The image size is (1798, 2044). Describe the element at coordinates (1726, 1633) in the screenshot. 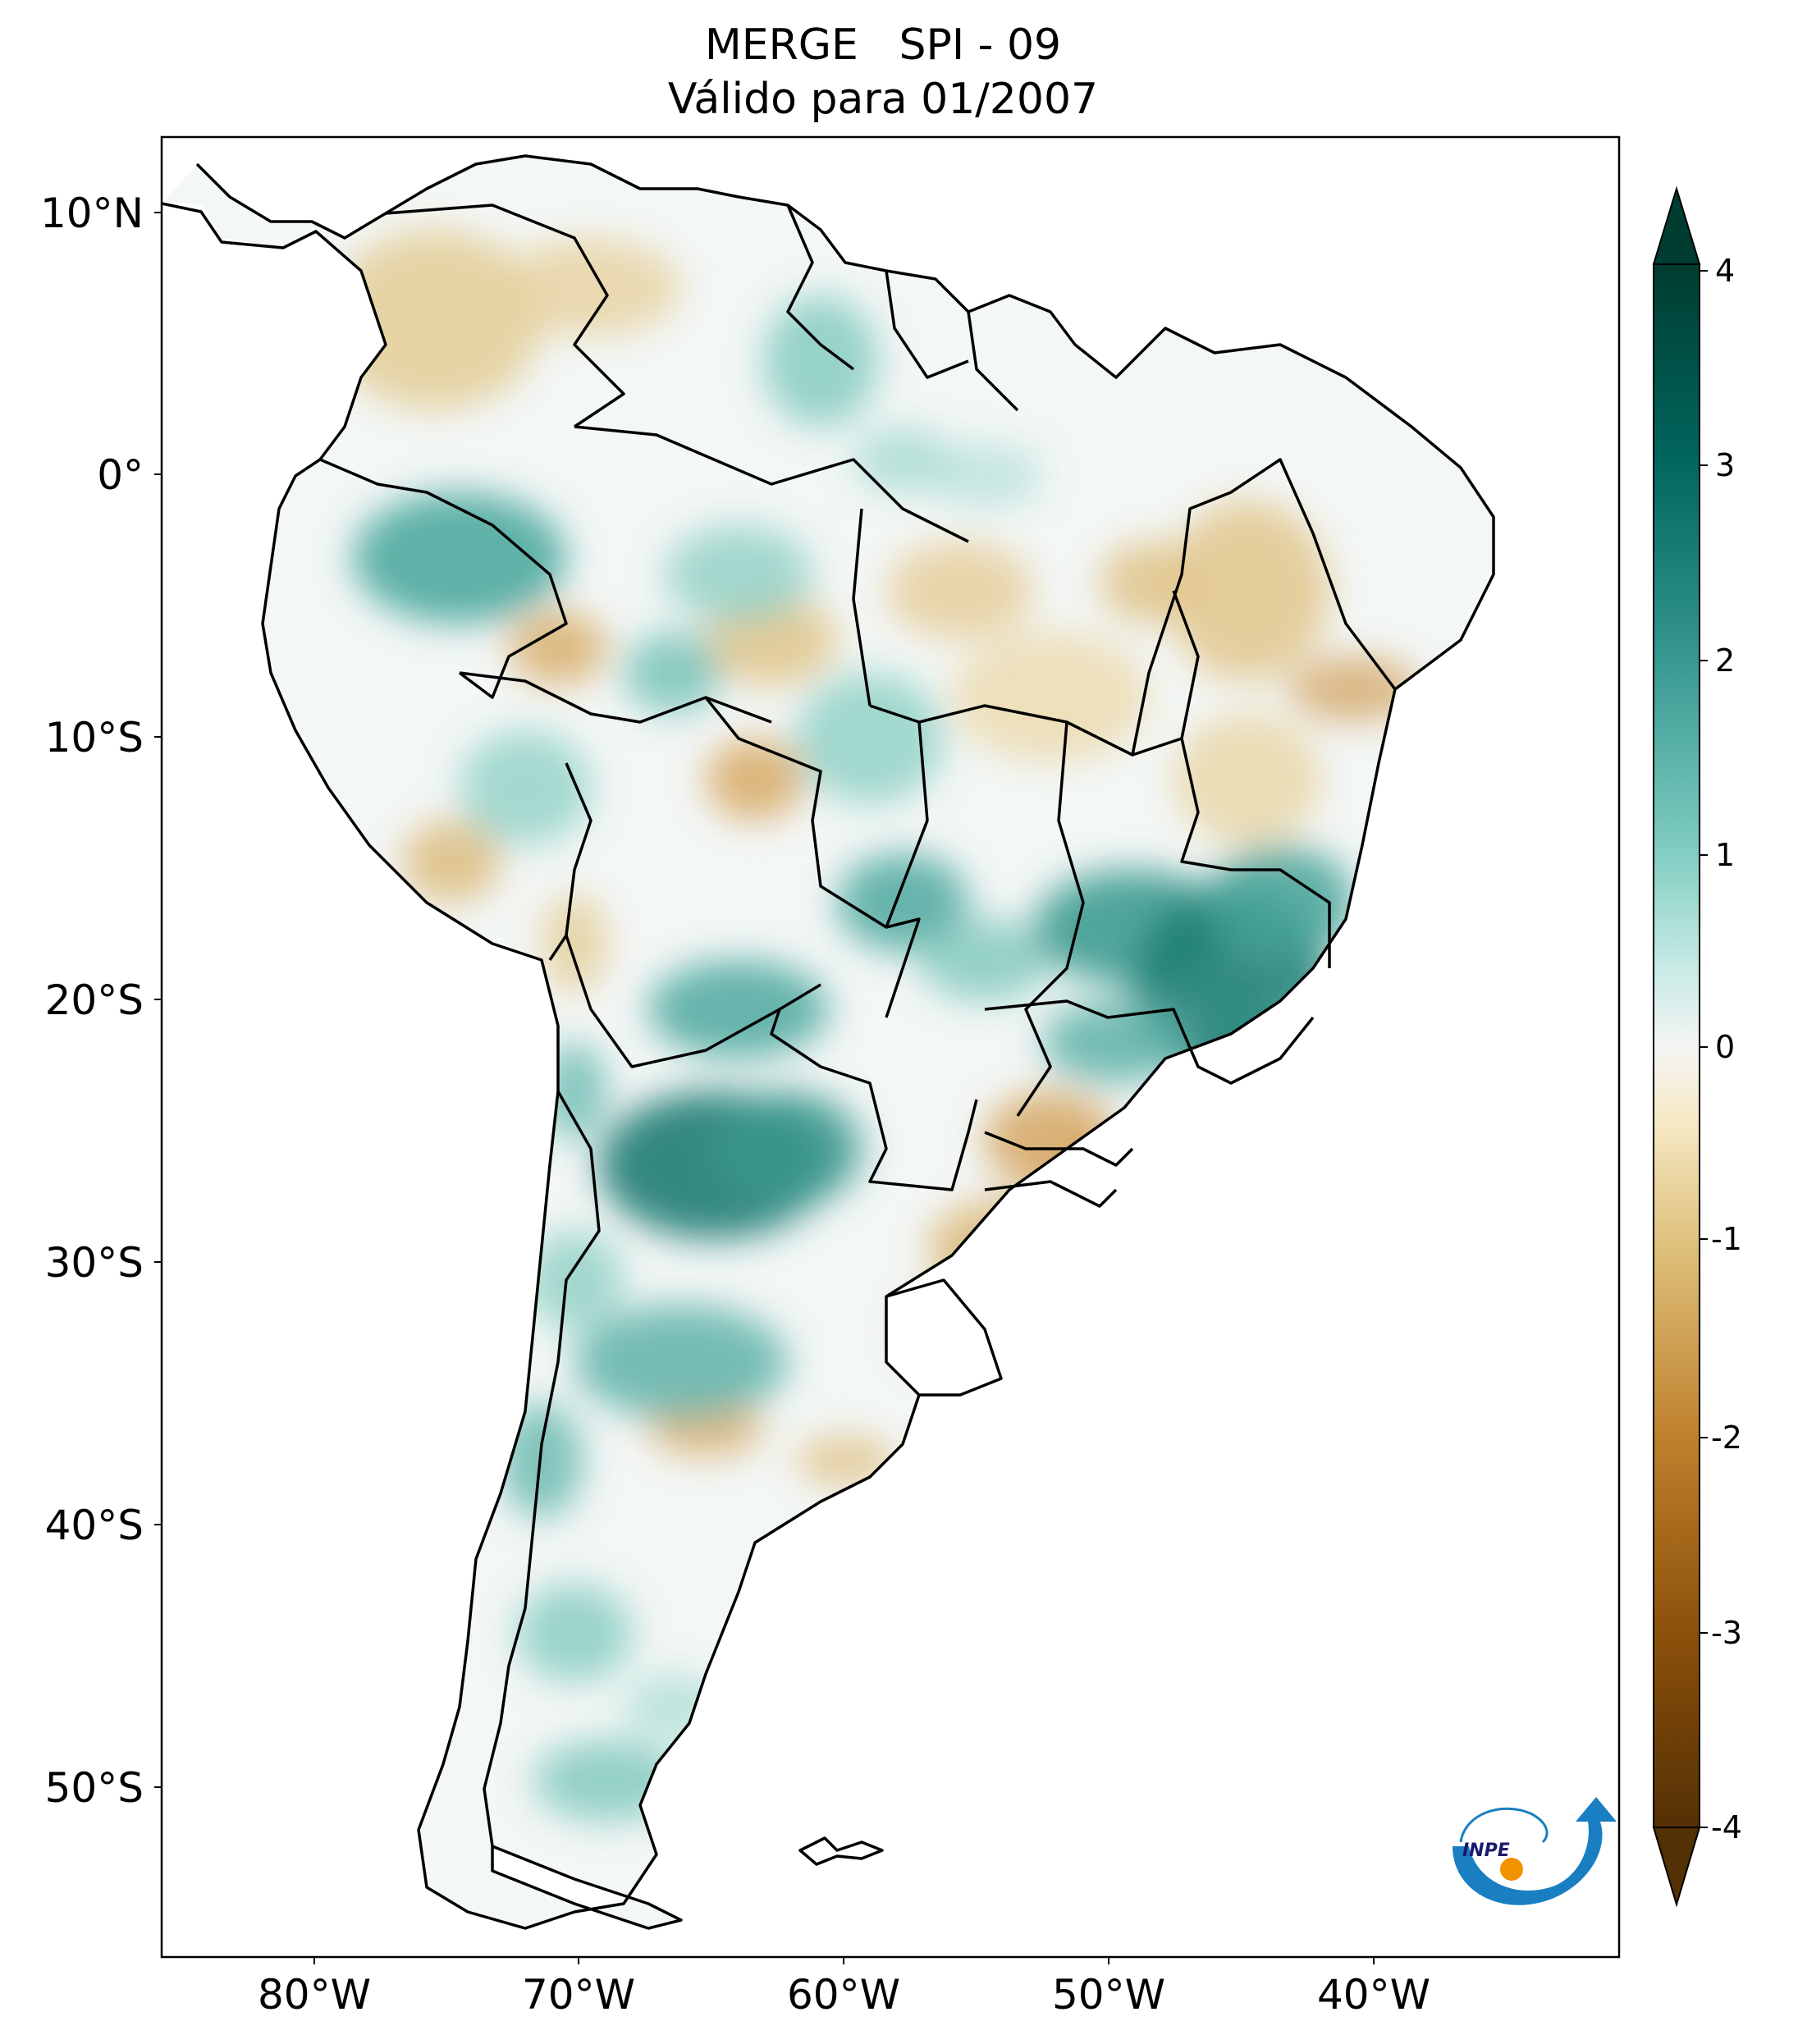

I see `colorbar-label-neg3: -3` at that location.